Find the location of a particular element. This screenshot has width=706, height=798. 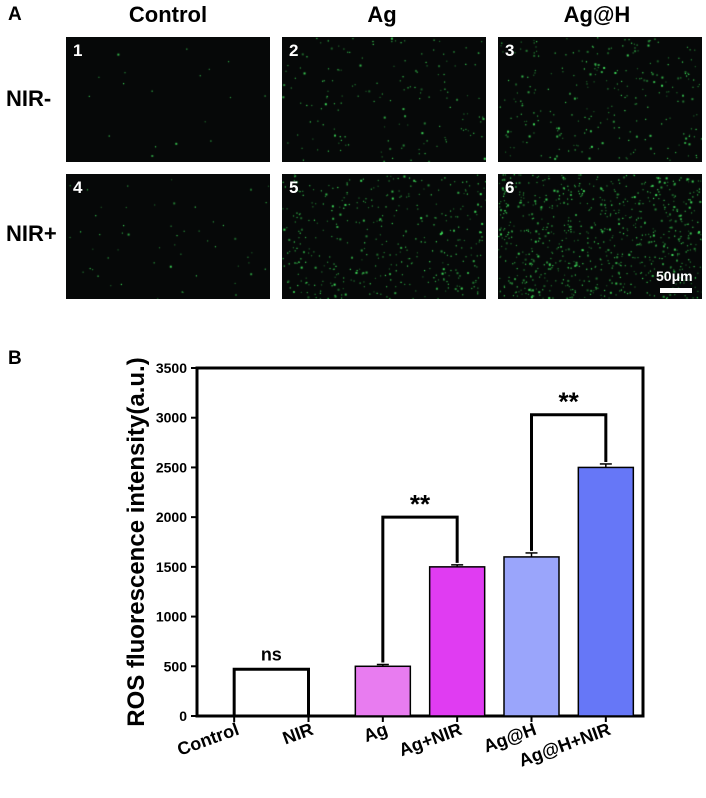

panel-a-label: A is located at coordinates (15, 14).